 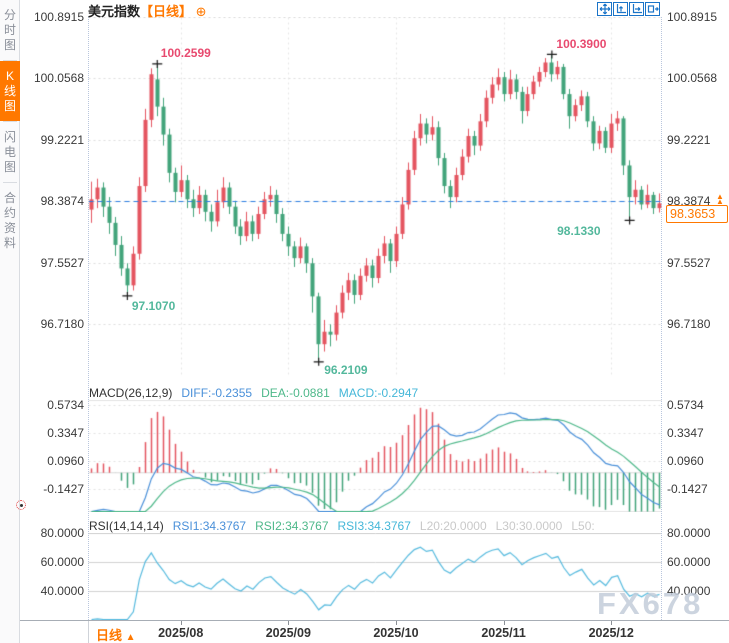 I want to click on price-annotation: 98.1330, so click(x=579, y=230).